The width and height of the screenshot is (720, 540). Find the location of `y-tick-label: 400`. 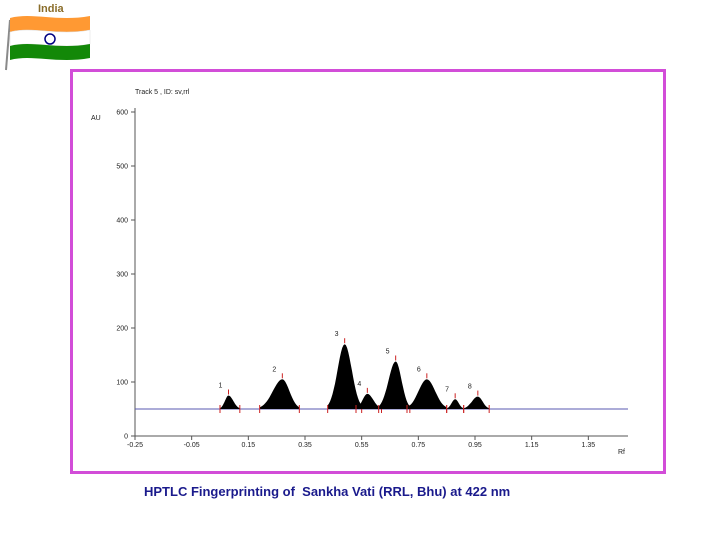

y-tick-label: 400 is located at coordinates (122, 221).